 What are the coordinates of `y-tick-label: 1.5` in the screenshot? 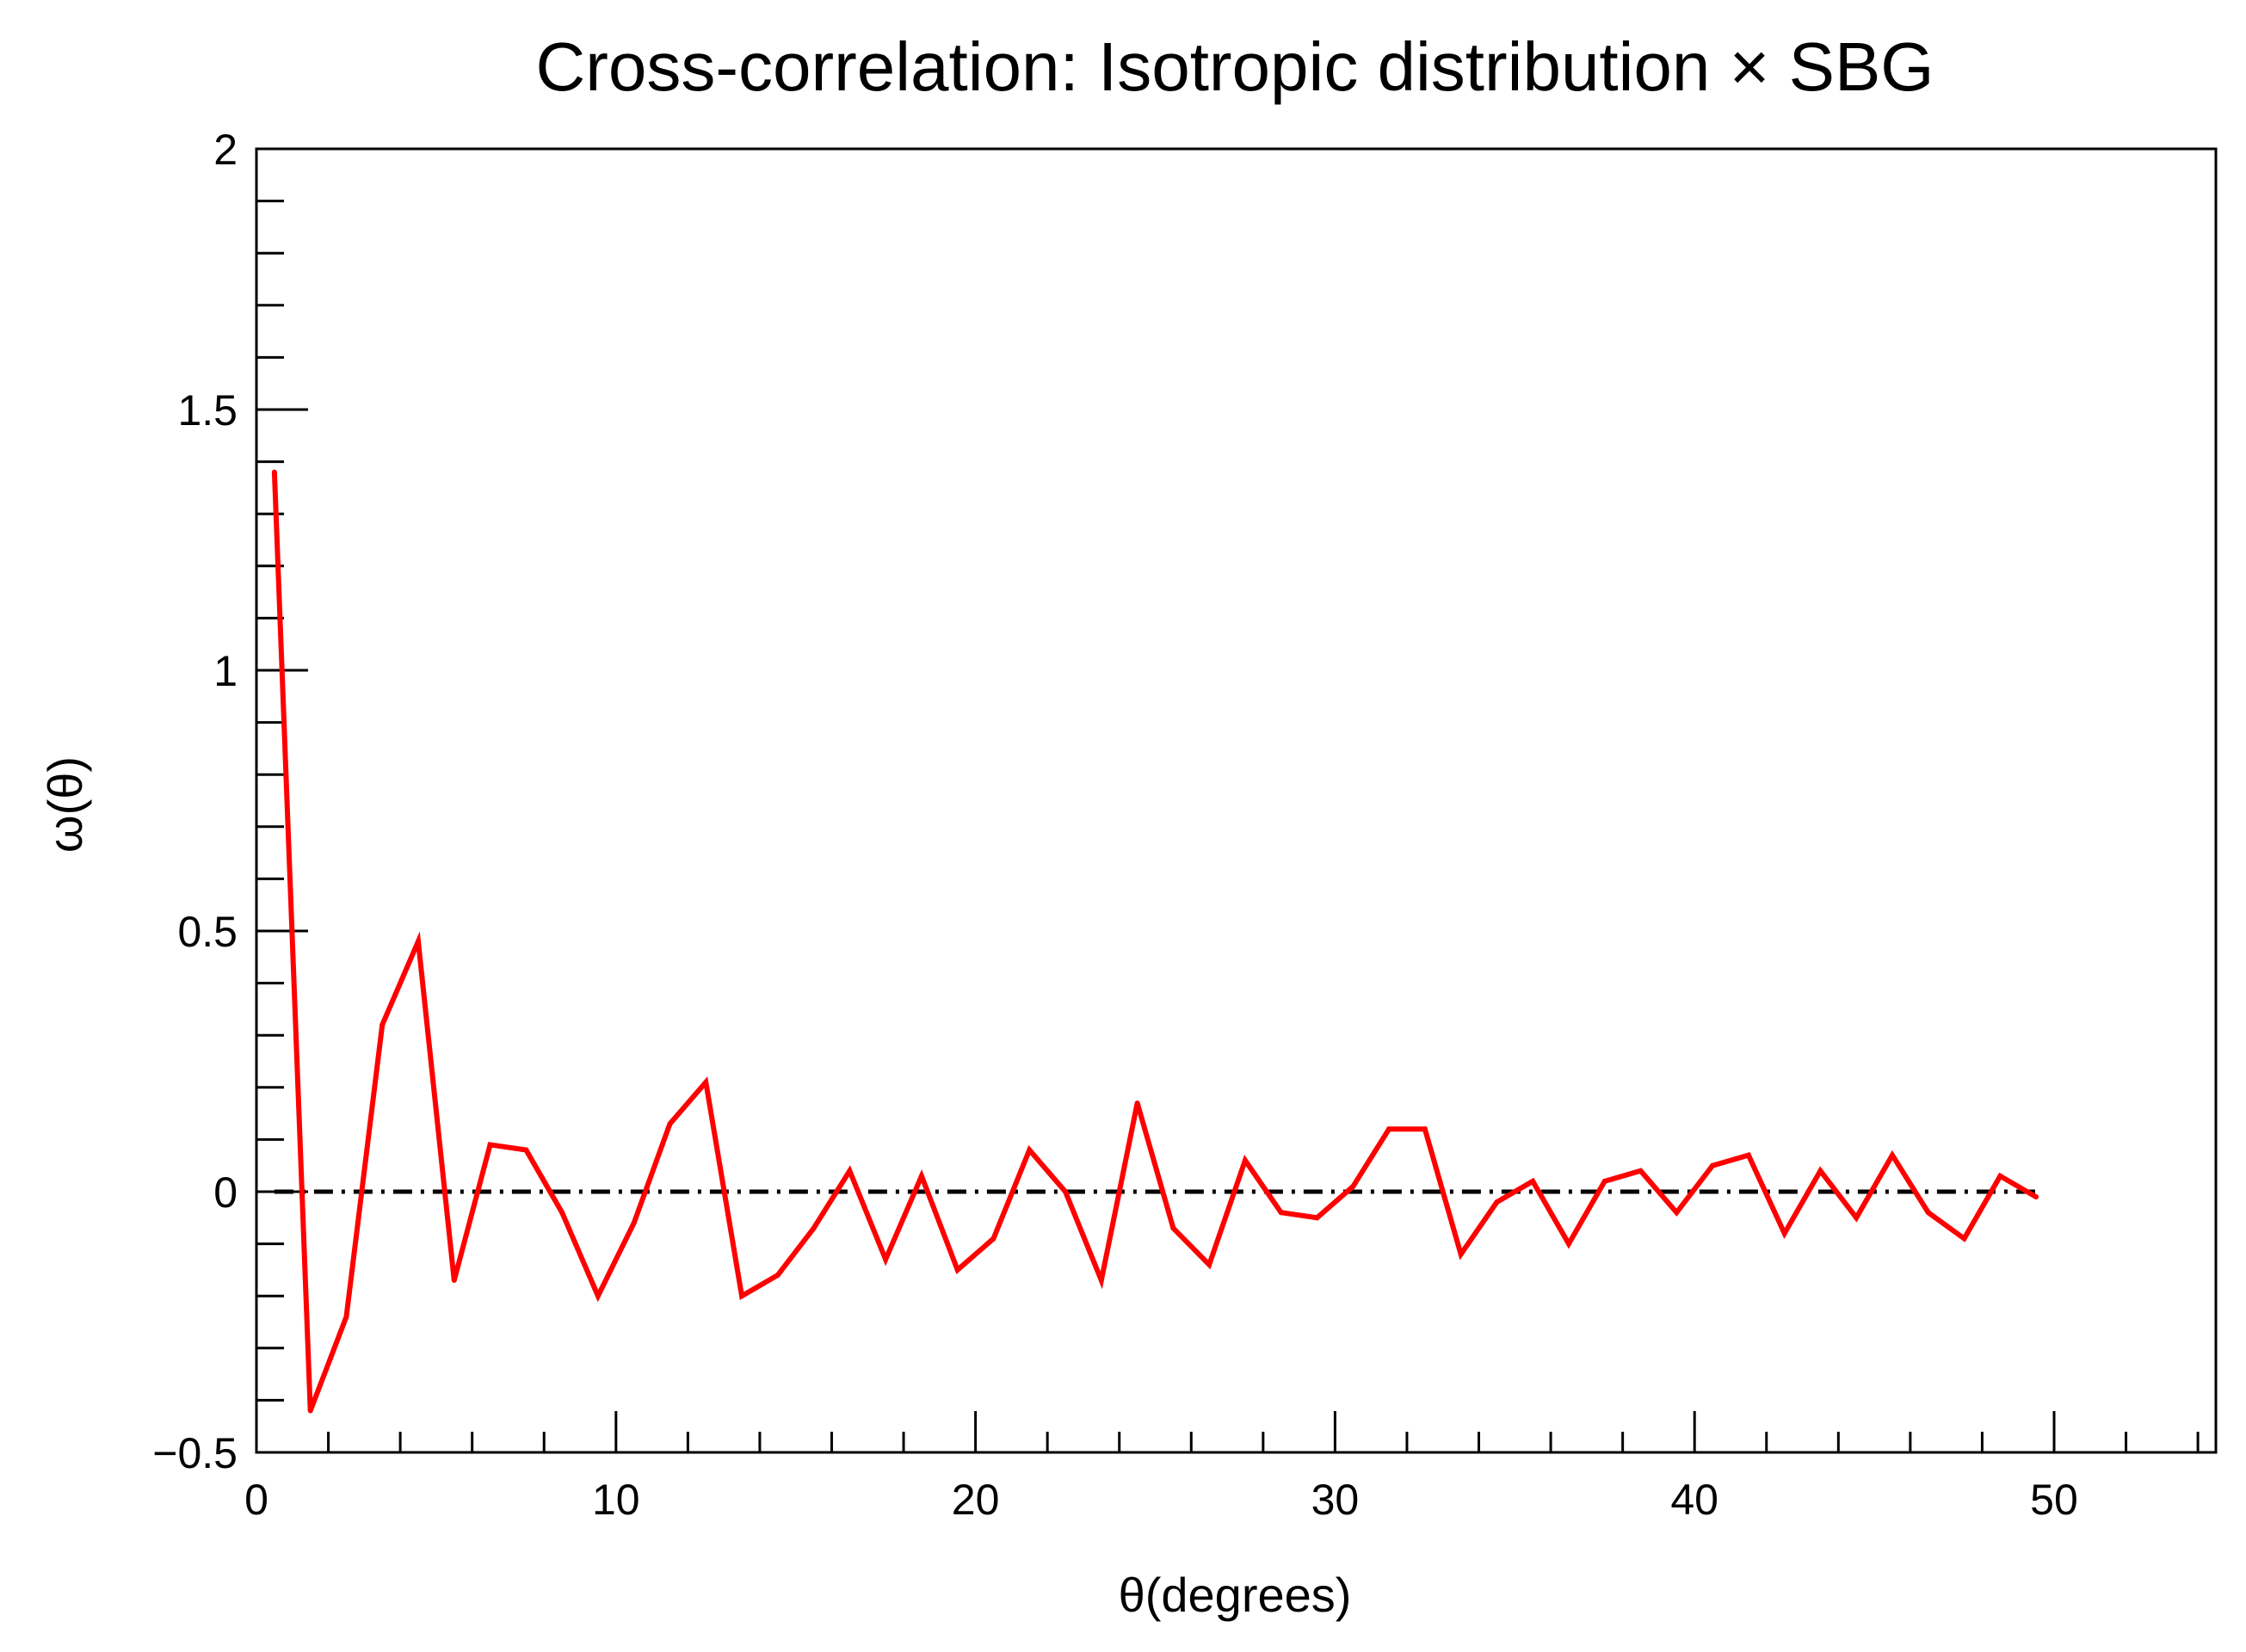 It's located at (207, 410).